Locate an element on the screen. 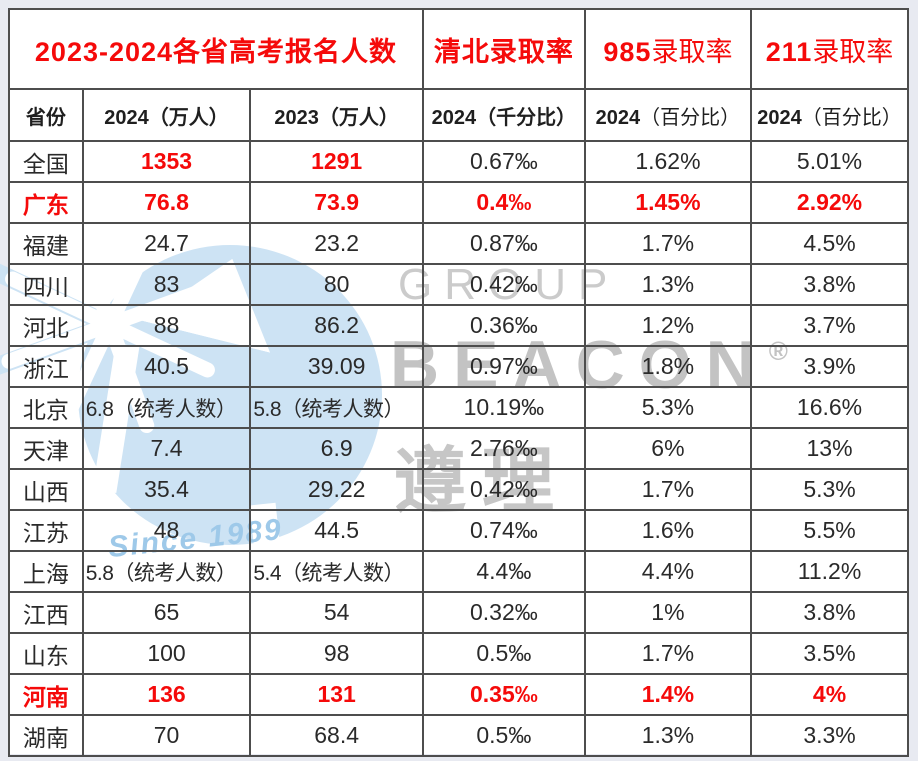  province-cell: 江西 is located at coordinates (46, 612).